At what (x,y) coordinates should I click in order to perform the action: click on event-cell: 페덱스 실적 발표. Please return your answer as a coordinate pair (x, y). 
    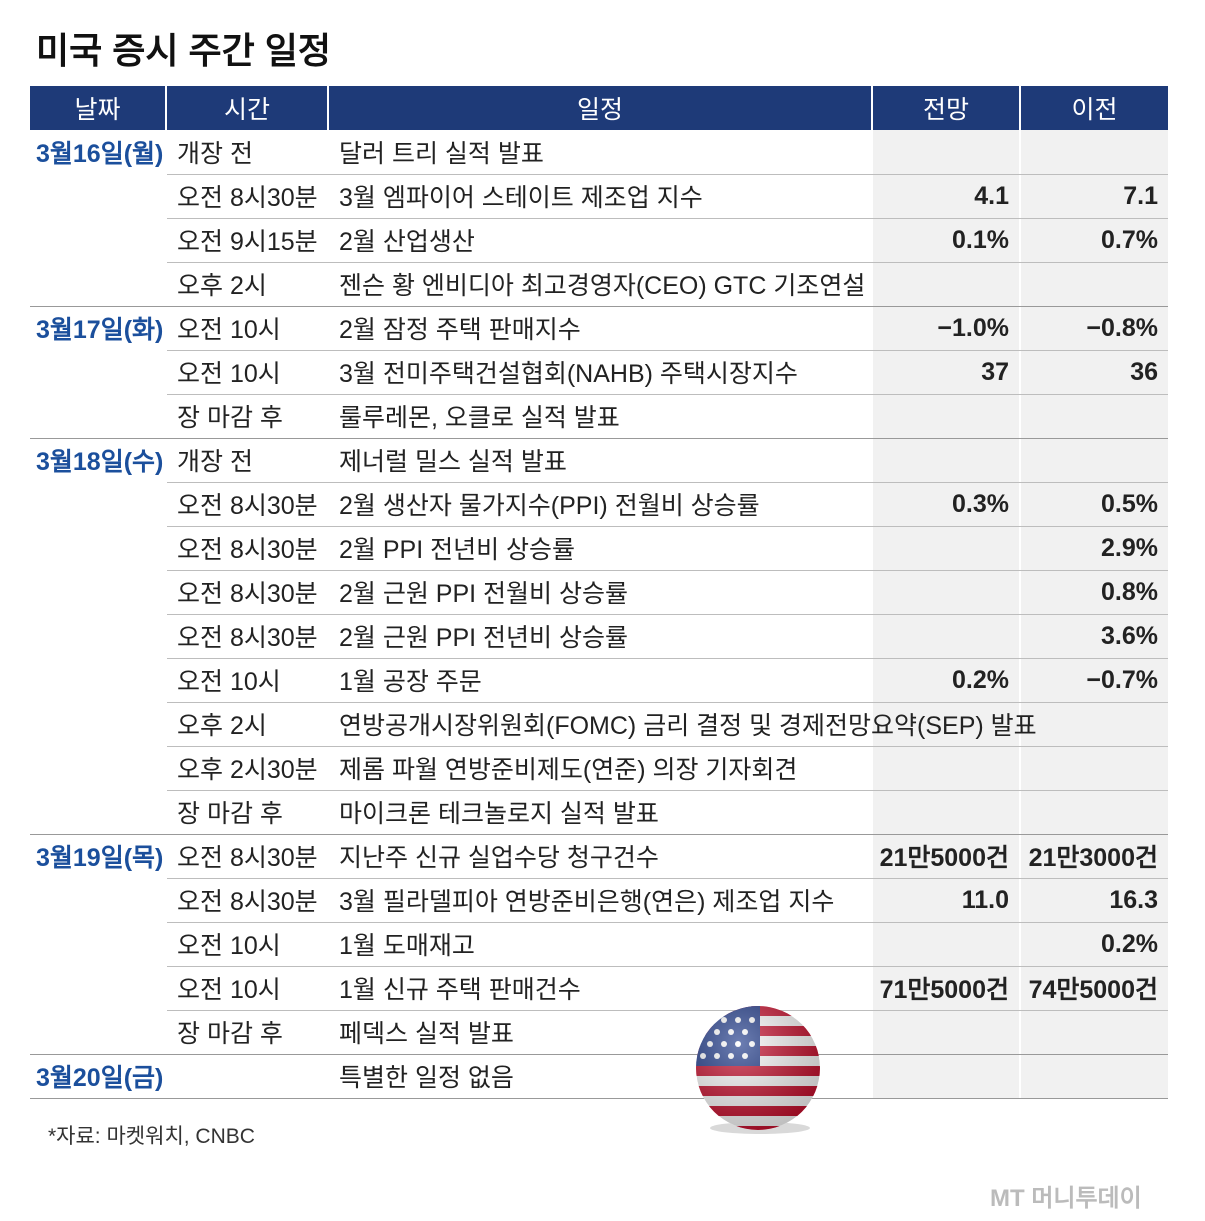
    Looking at the image, I should click on (426, 1034).